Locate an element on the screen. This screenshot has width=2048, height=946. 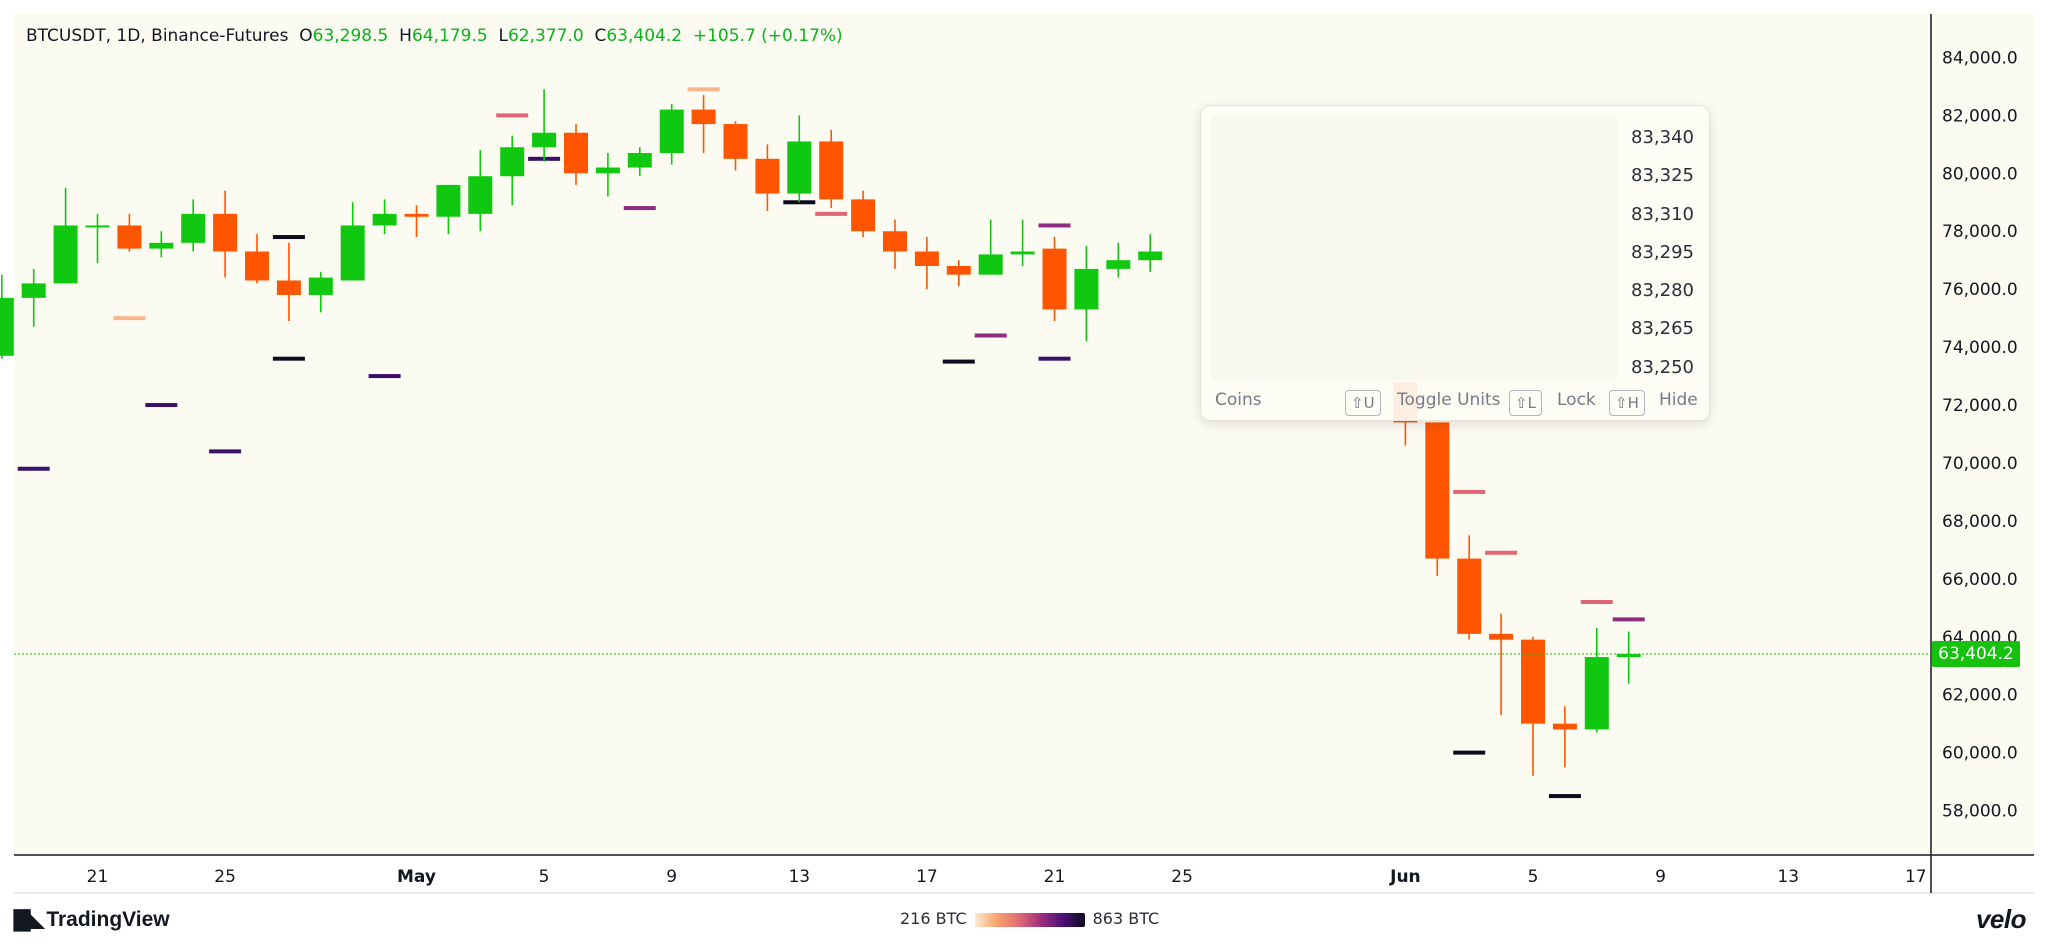
scale-gradient is located at coordinates (1029, 919).